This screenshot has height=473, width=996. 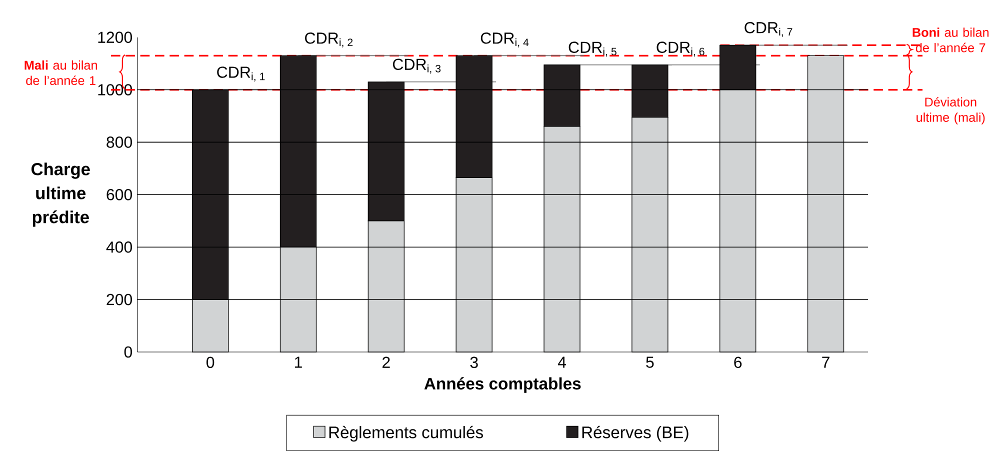 I want to click on annotation: CDR$_{i, 6}$, so click(x=680, y=49).